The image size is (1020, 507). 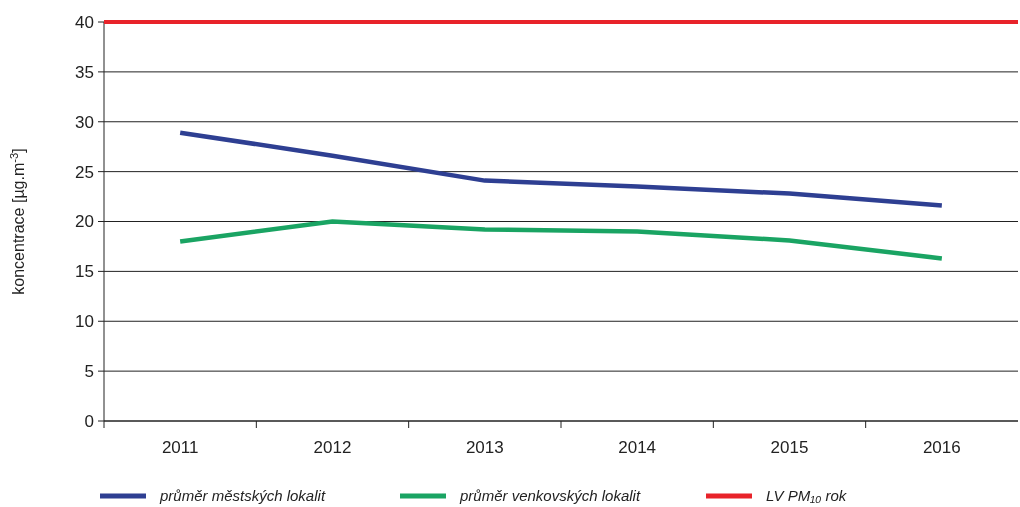 What do you see at coordinates (84, 72) in the screenshot?
I see `y-tick-label: 35` at bounding box center [84, 72].